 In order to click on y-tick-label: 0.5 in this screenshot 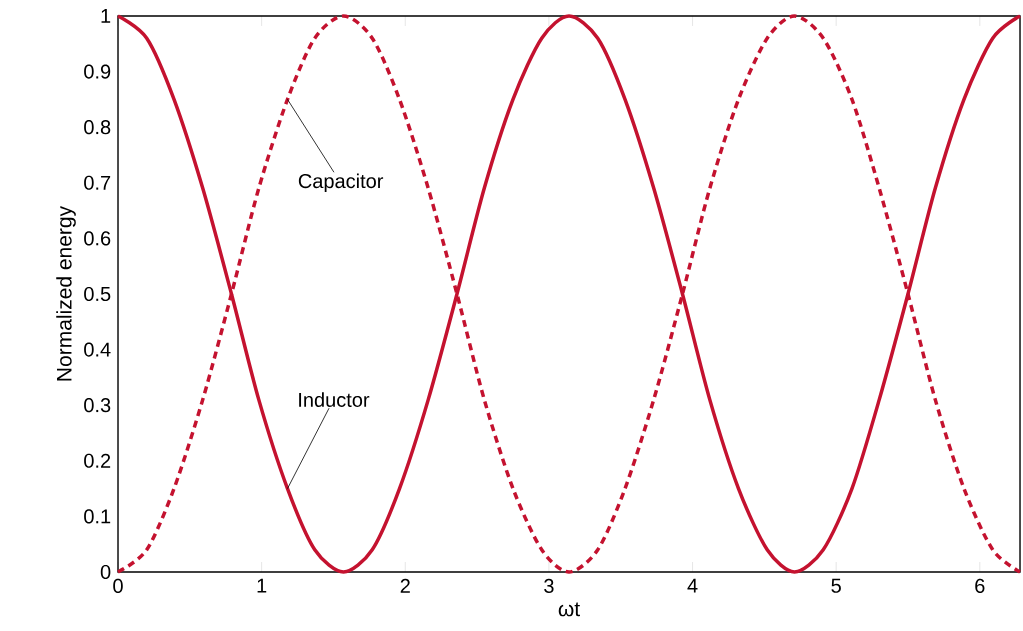, I will do `click(97, 294)`.